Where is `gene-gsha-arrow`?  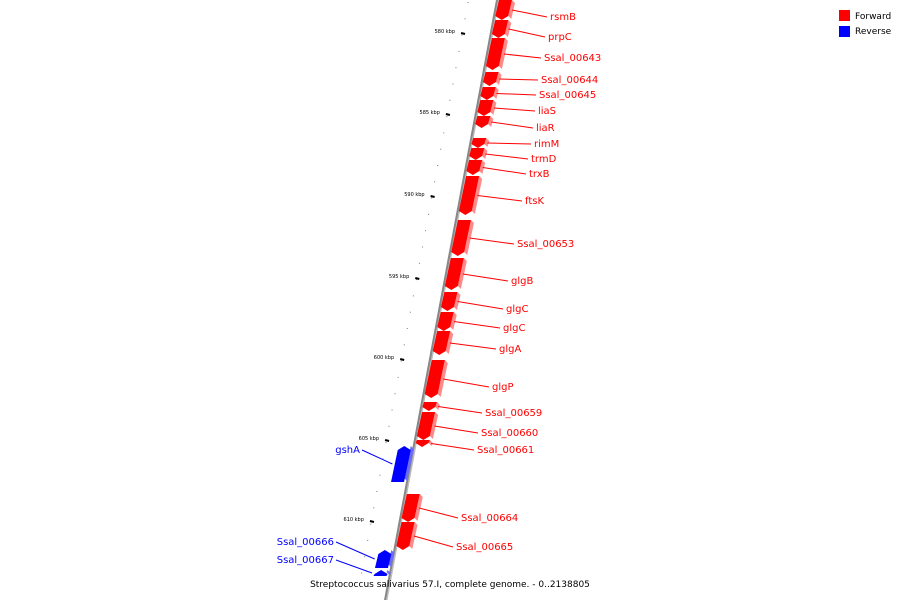
gene-gsha-arrow is located at coordinates (402, 464).